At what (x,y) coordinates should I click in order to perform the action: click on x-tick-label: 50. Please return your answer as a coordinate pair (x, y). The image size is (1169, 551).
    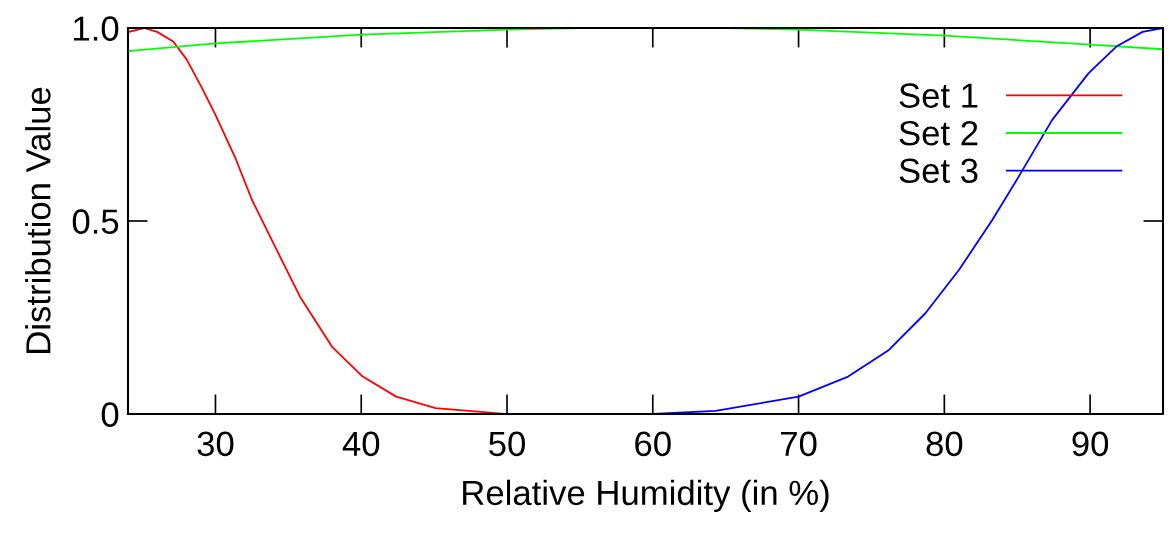
    Looking at the image, I should click on (507, 444).